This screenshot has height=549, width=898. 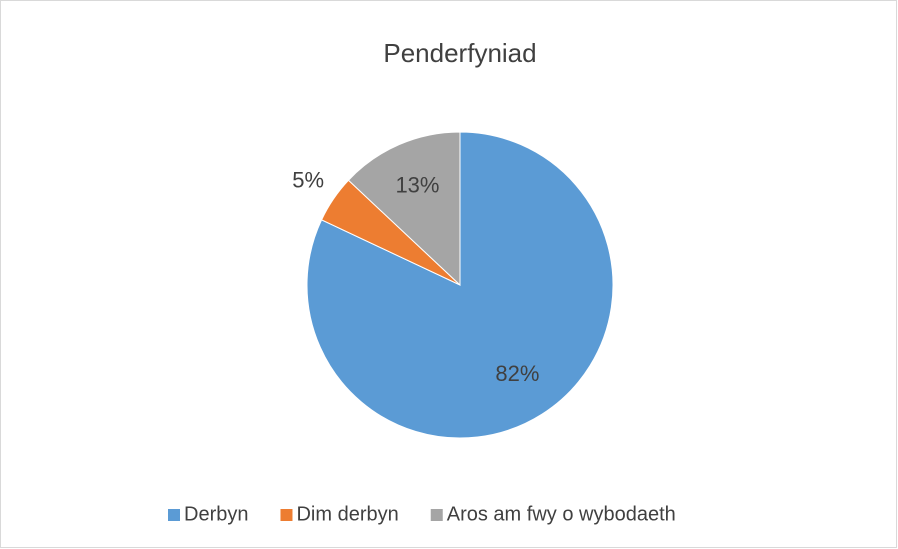 I want to click on data-label: 5%, so click(x=308, y=180).